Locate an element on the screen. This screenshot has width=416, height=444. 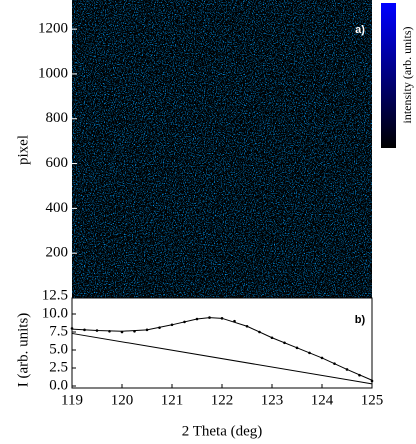
colorbar-label: intensity (arb. units) is located at coordinates (407, 75).